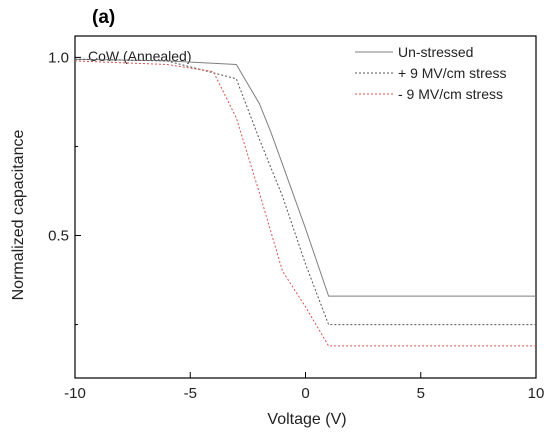  What do you see at coordinates (305, 393) in the screenshot?
I see `x-tick-label: 0` at bounding box center [305, 393].